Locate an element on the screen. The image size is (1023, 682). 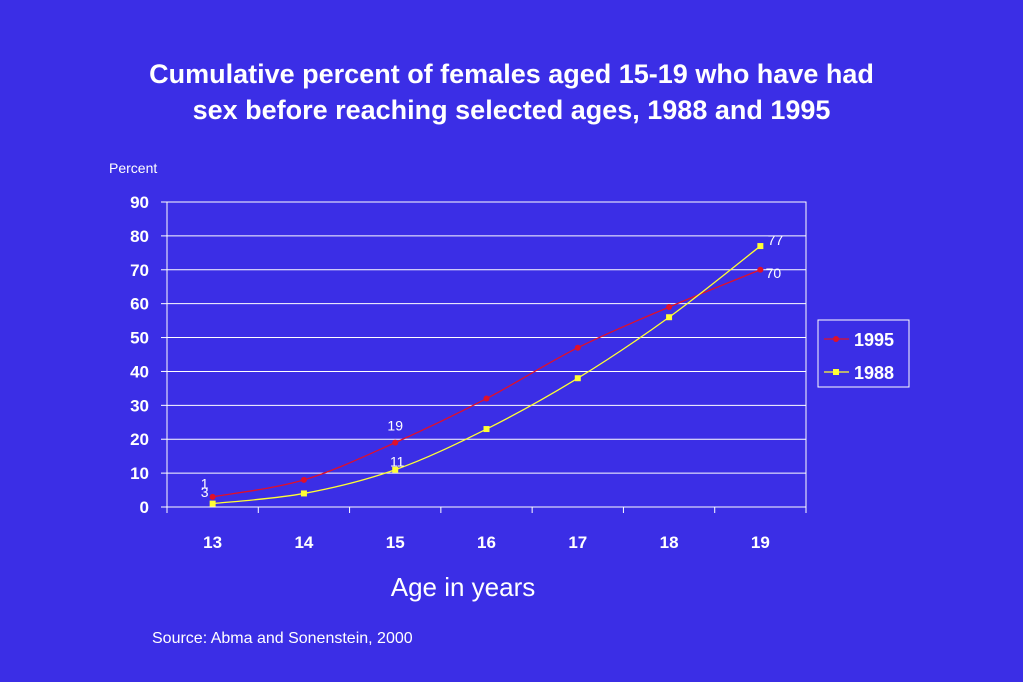
data-label-1988-15: 11 is located at coordinates (397, 462).